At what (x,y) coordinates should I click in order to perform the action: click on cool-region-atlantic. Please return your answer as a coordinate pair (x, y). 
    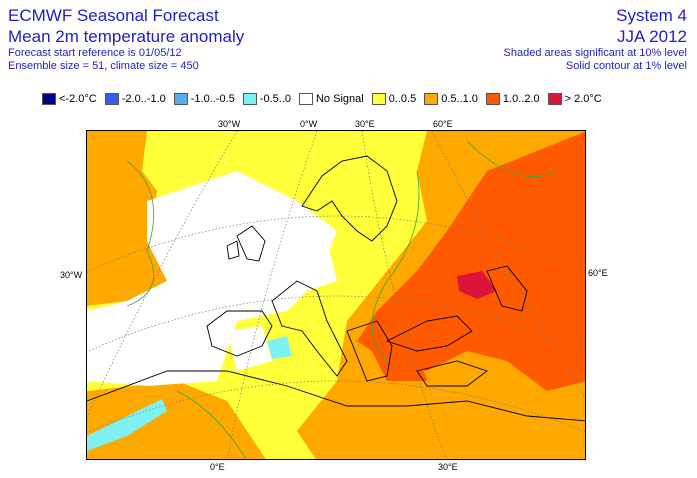
    Looking at the image, I should click on (127, 425).